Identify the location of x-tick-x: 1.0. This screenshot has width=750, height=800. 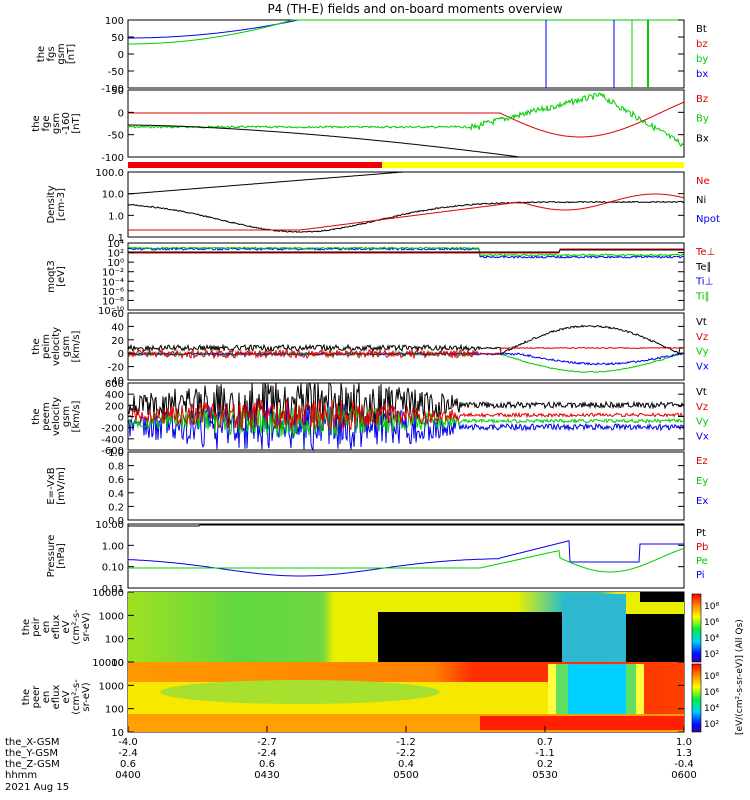
(684, 742).